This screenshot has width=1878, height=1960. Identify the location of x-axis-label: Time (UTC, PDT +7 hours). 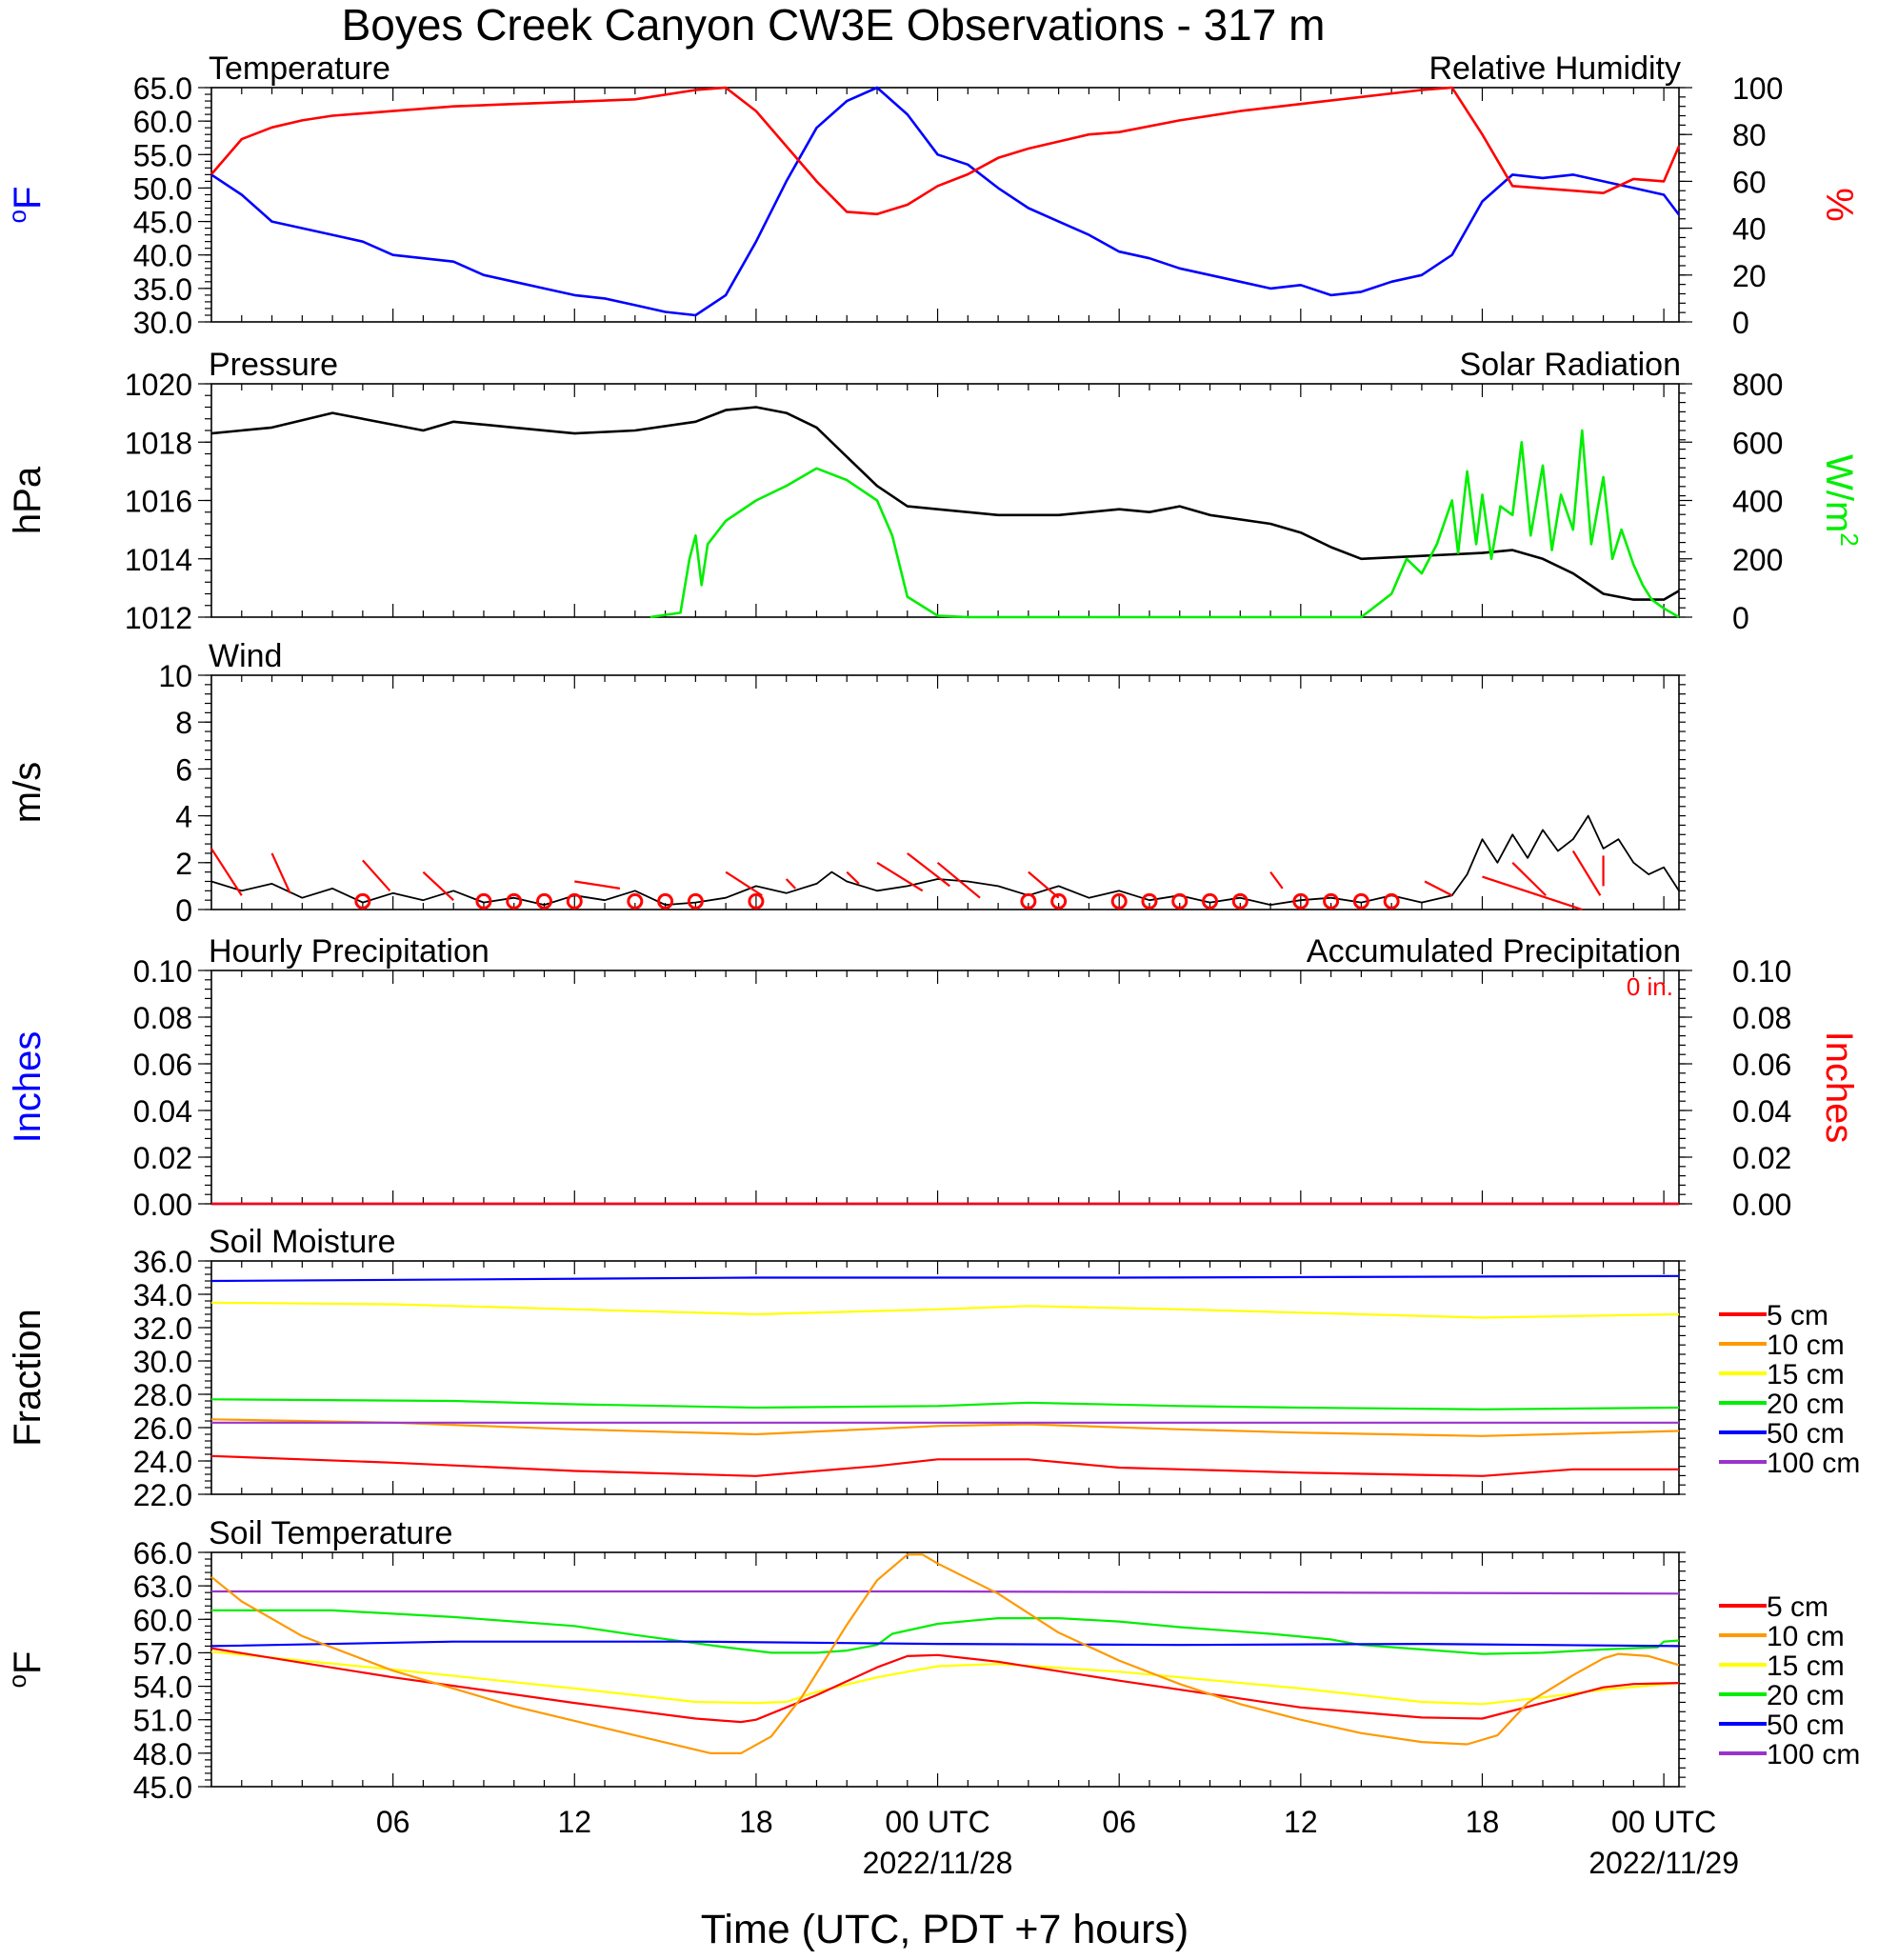
(945, 1929).